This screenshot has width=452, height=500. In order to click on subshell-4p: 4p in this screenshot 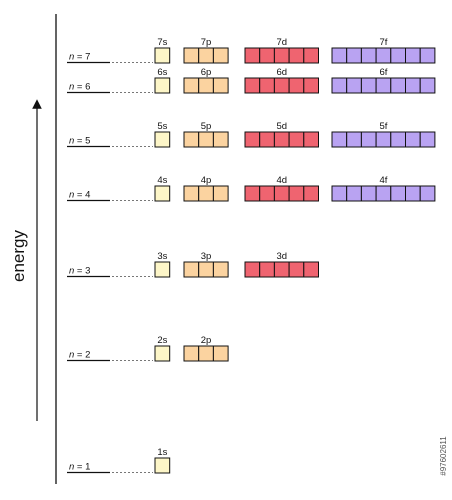, I will do `click(206, 188)`.